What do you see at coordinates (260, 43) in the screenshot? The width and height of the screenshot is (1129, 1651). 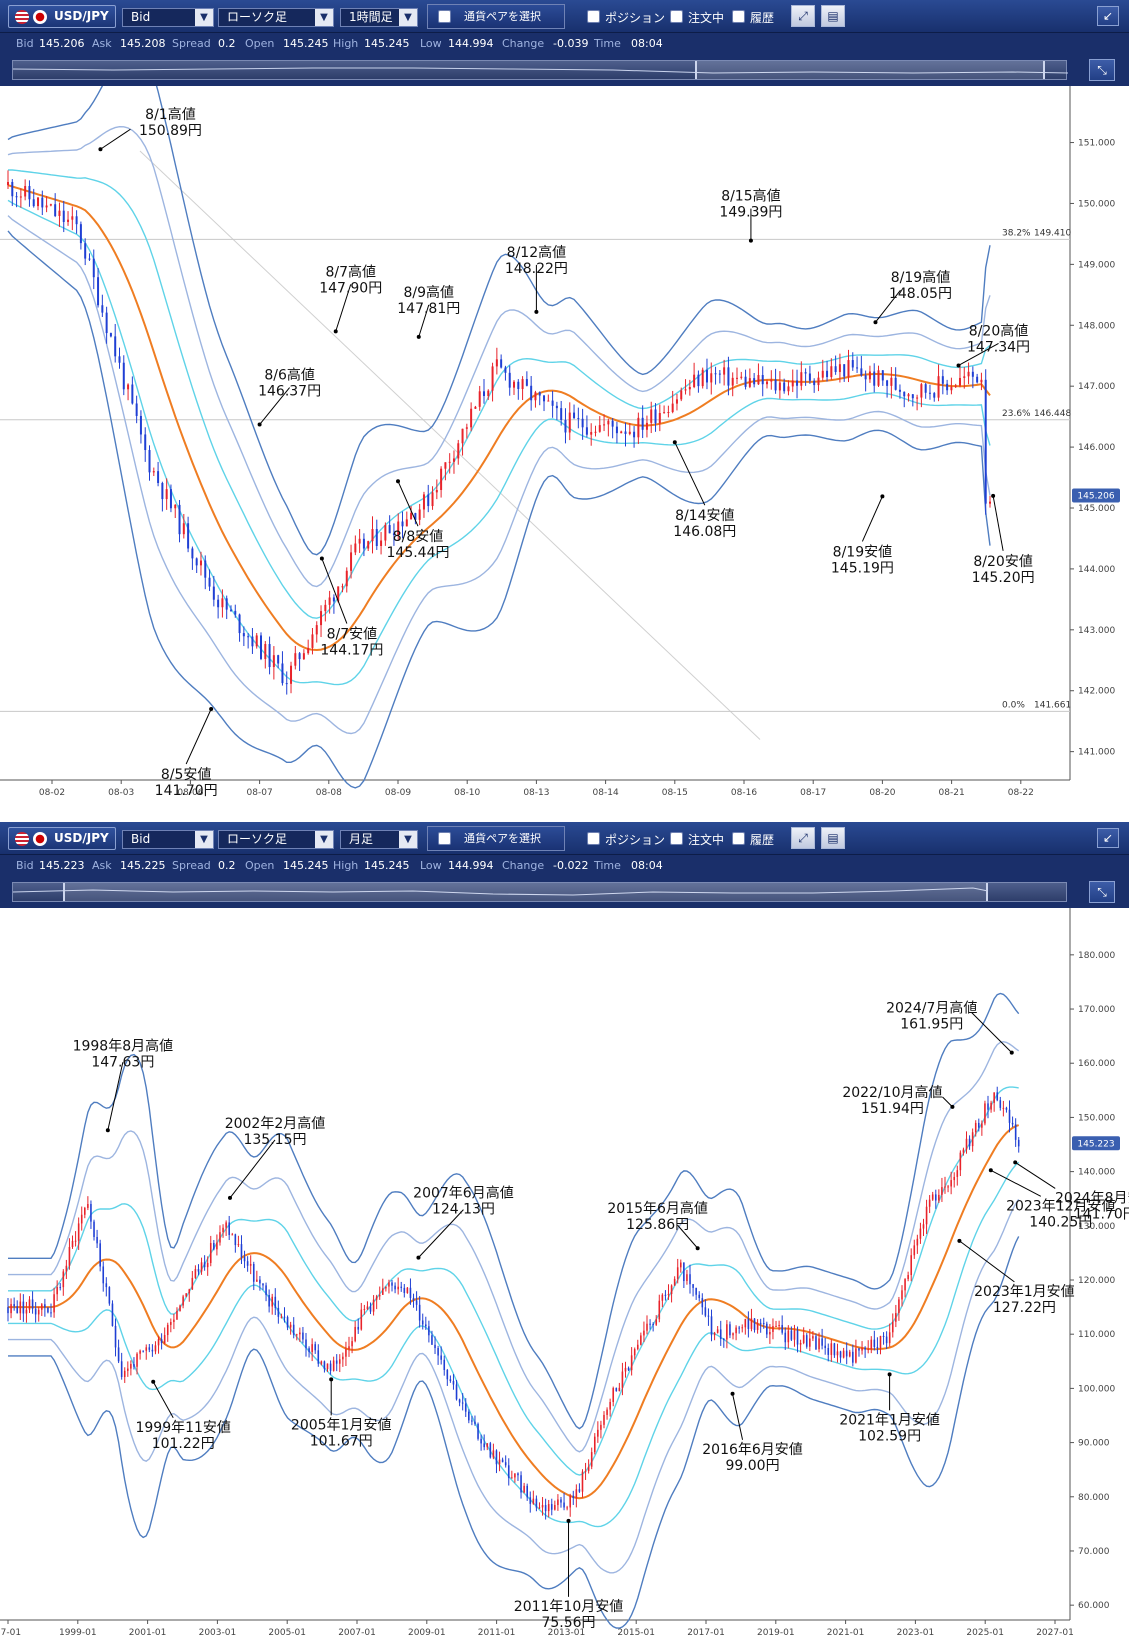 I see `open-label: Open` at bounding box center [260, 43].